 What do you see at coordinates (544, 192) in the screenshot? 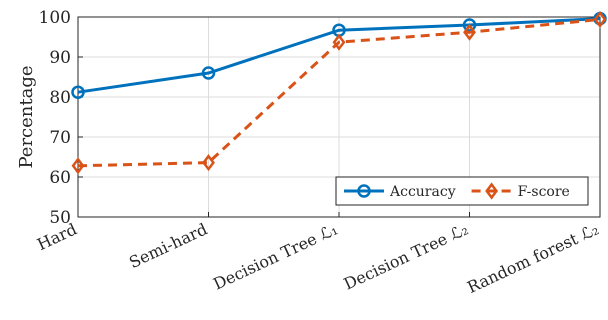
I see `legend-label-f-score: F-score` at bounding box center [544, 192].